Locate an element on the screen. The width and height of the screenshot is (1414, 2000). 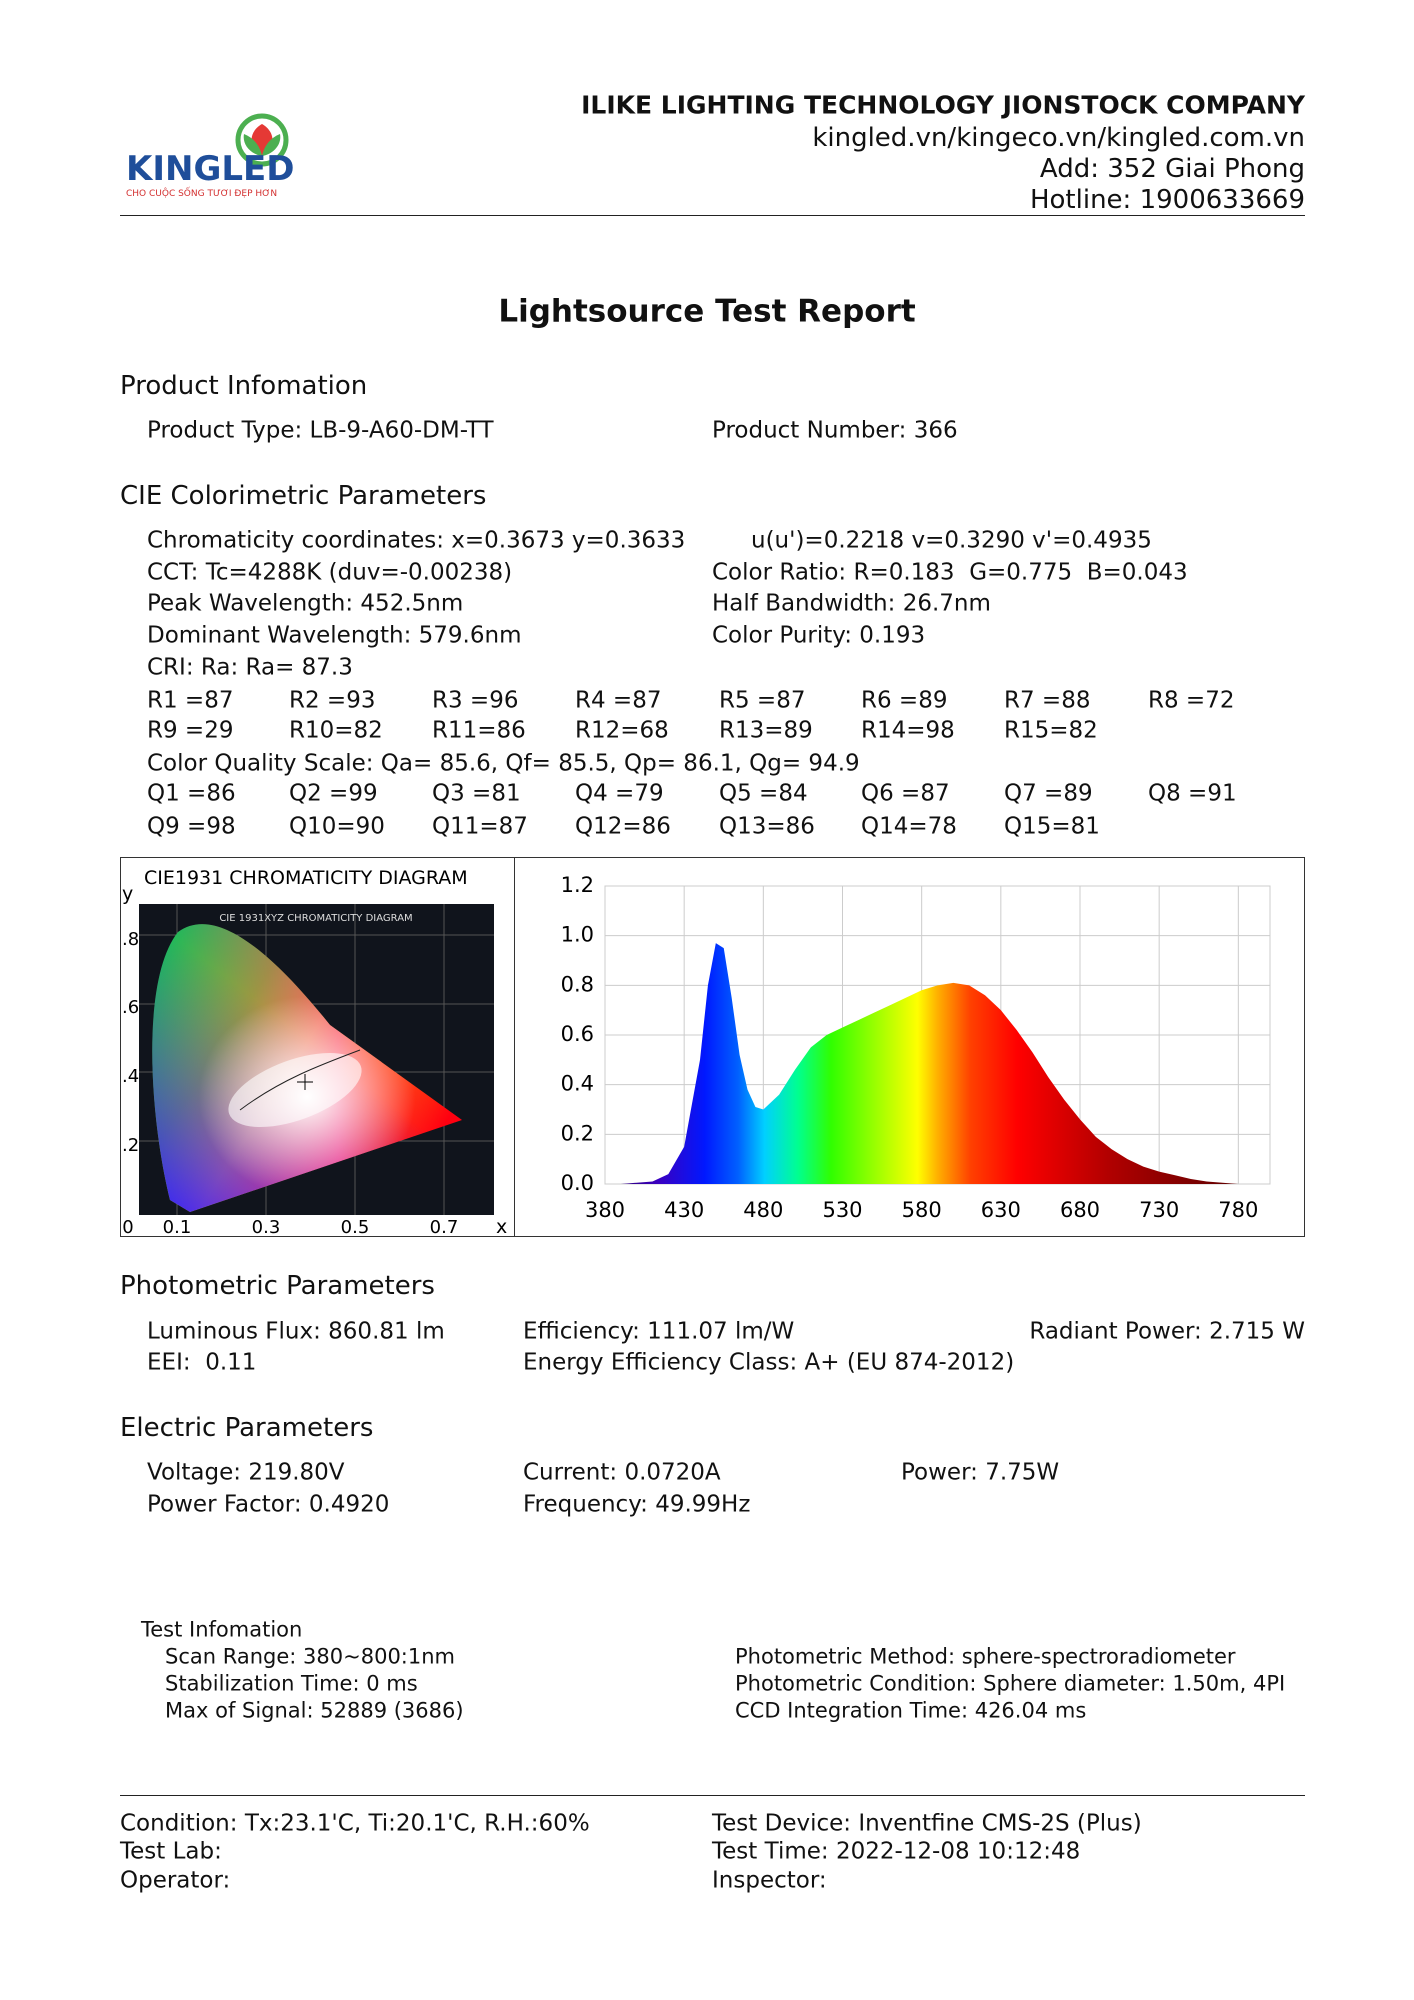
x-tick-label: 0 is located at coordinates (127, 1227).